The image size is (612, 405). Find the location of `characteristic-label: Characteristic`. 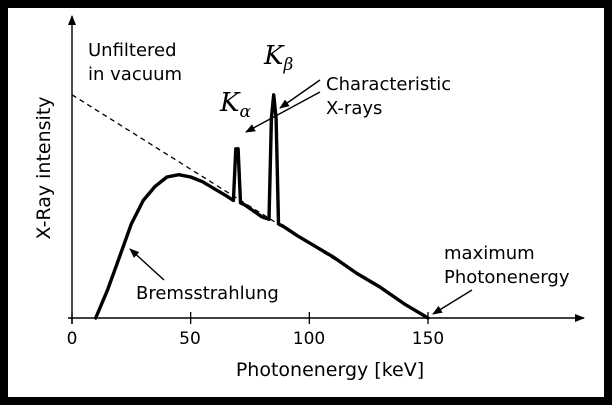

characteristic-label: Characteristic is located at coordinates (388, 84).